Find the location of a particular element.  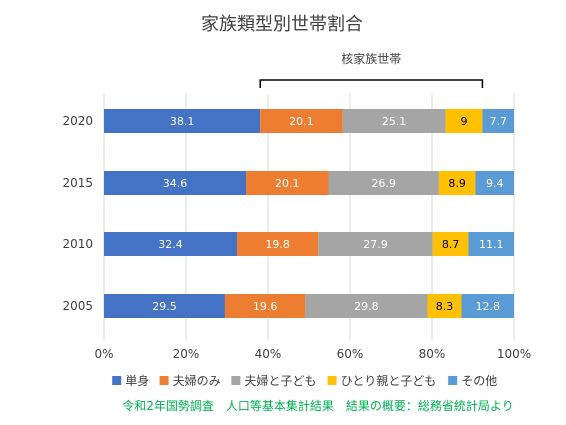

bracket-label: 核家族世帯 is located at coordinates (371, 58).